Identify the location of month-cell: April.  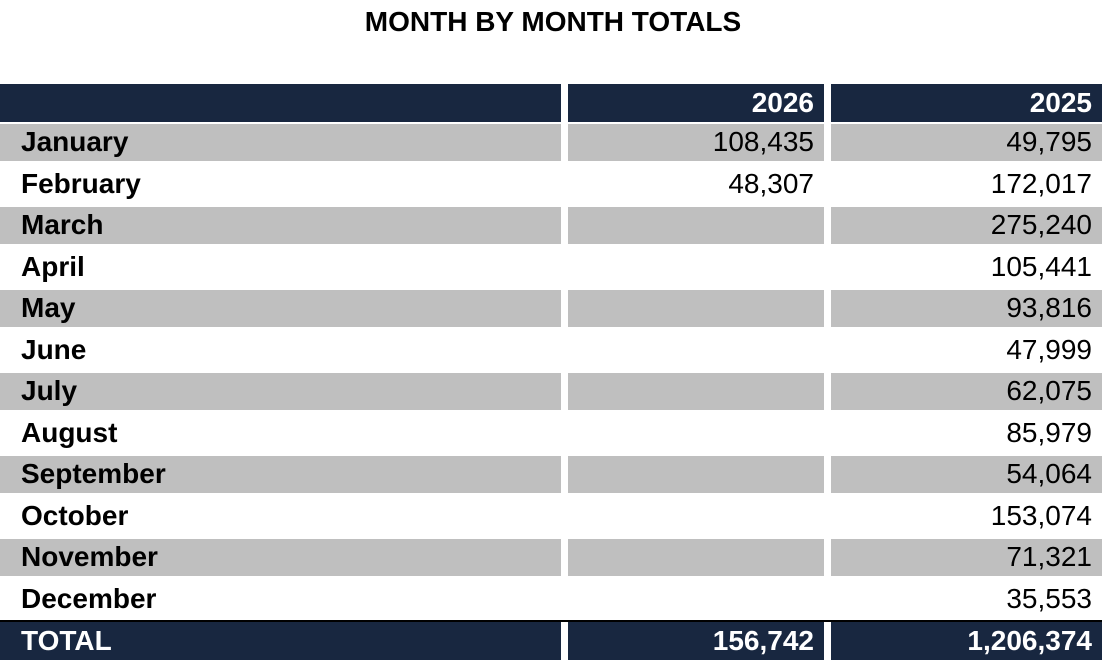
(53, 266).